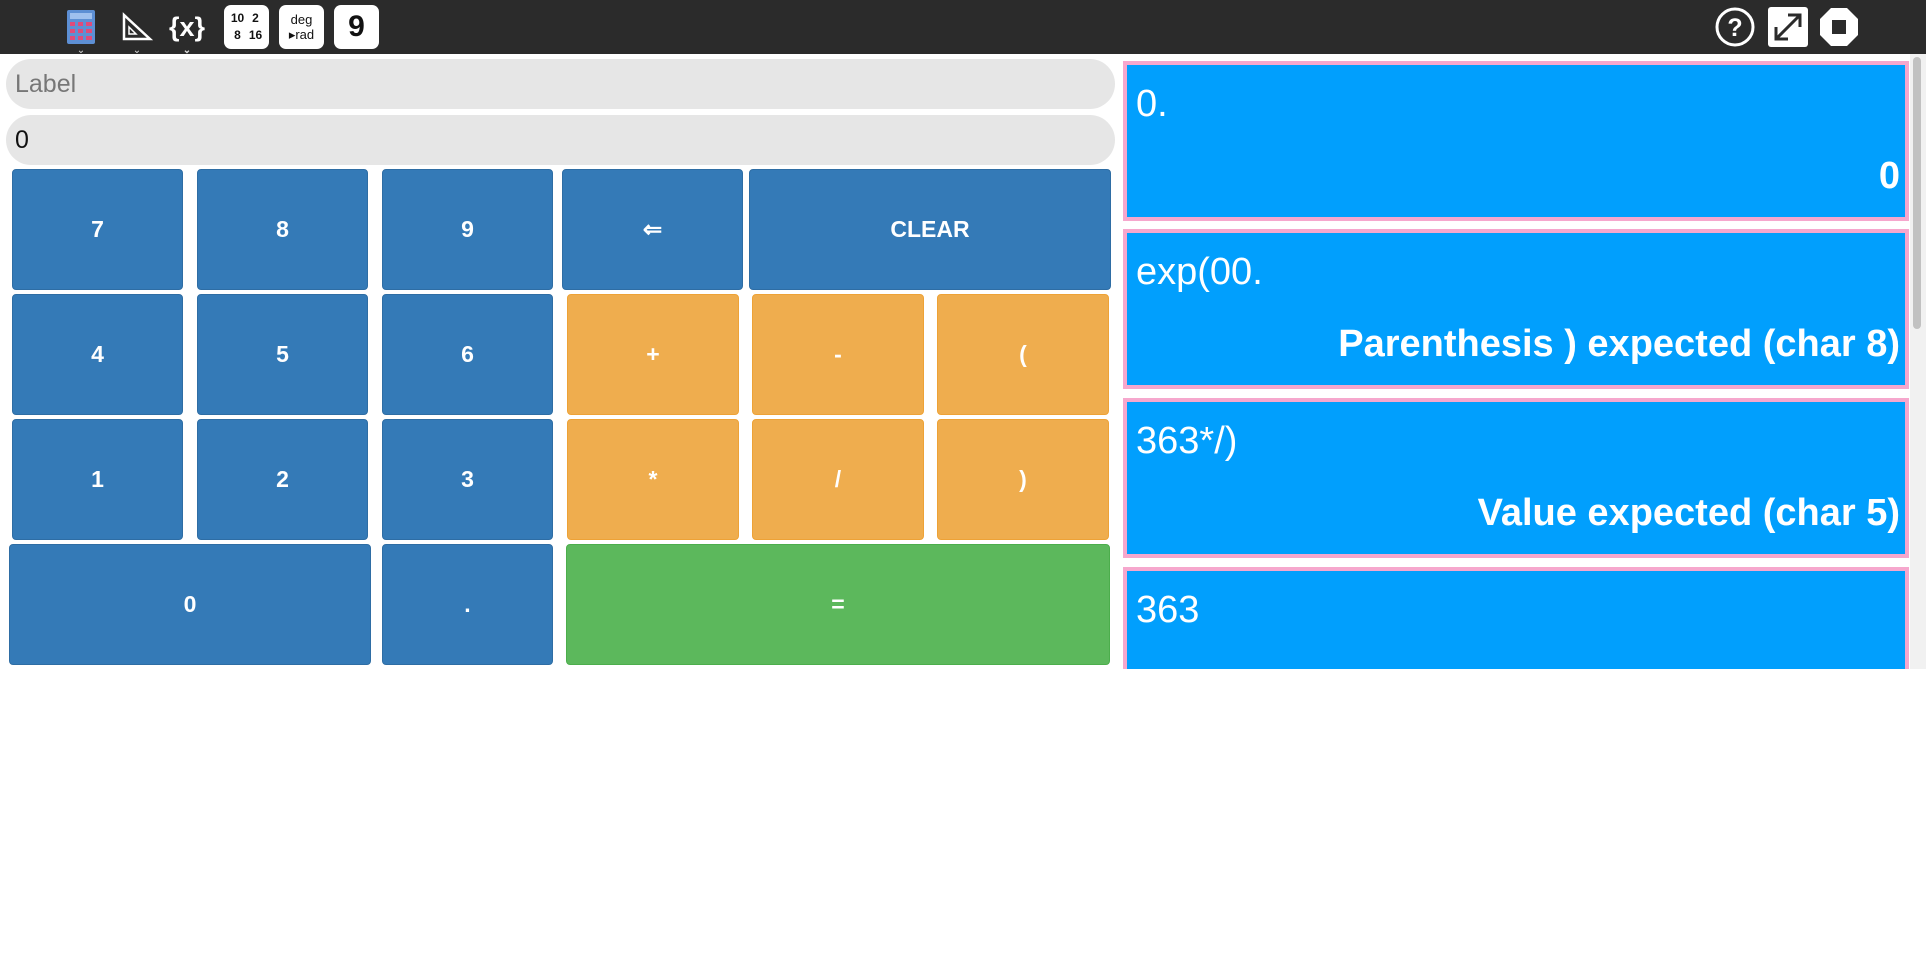  I want to click on plus-button: +, so click(653, 354).